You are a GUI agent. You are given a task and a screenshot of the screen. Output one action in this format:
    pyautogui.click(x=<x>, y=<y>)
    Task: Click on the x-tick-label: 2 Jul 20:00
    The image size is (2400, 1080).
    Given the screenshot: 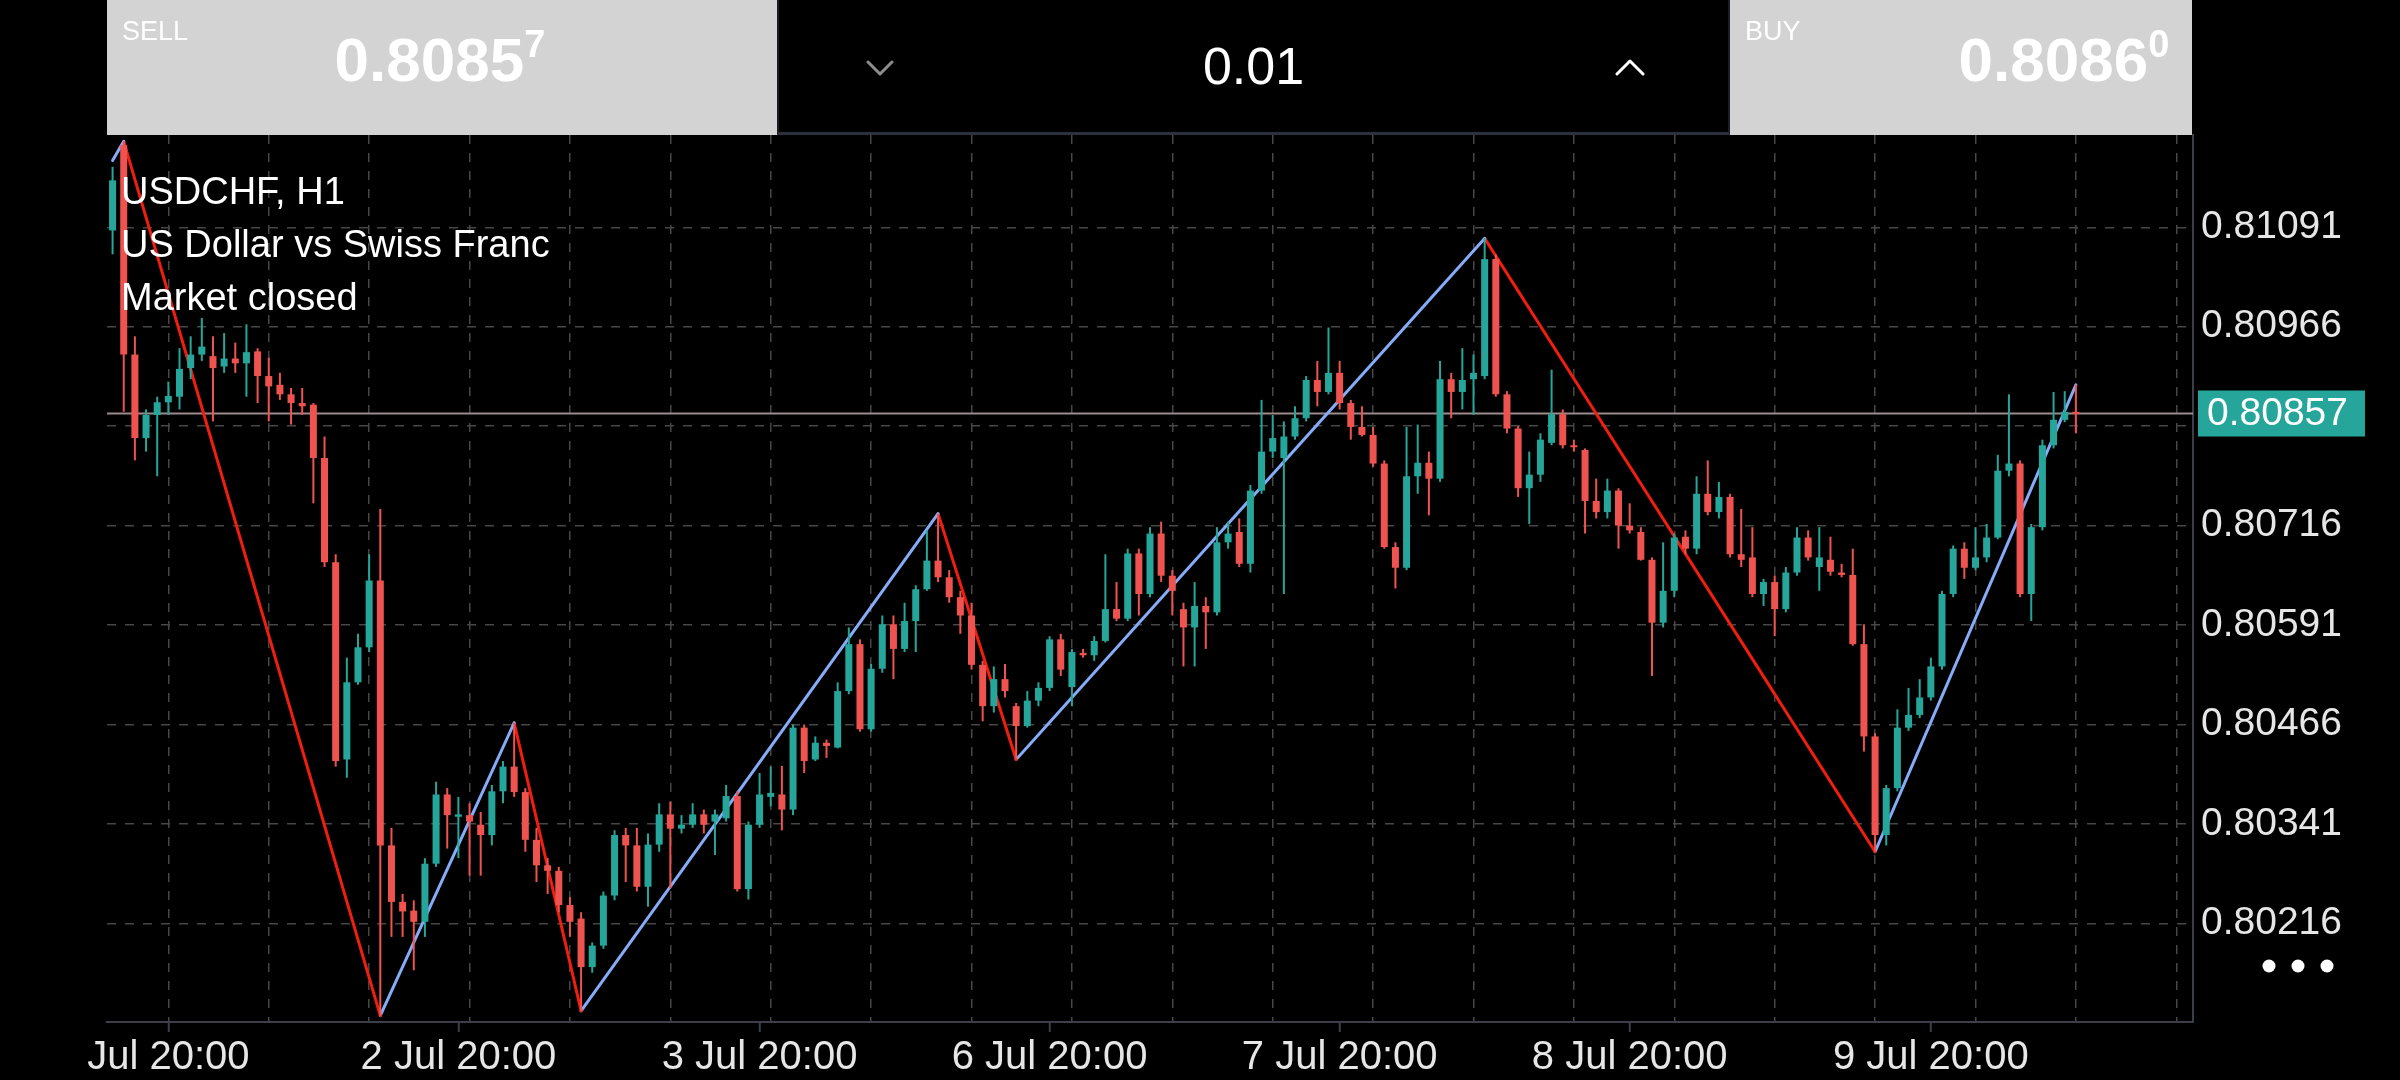 What is the action you would take?
    pyautogui.click(x=458, y=1055)
    